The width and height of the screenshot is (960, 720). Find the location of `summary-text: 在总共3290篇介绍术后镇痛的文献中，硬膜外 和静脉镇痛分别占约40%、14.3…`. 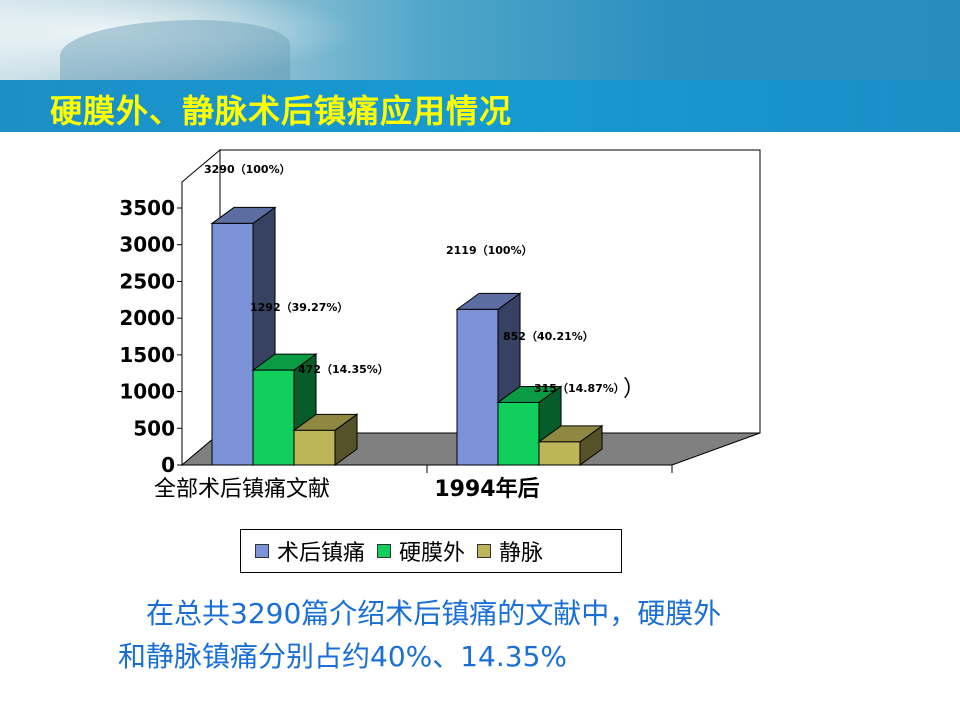

summary-text: 在总共3290篇介绍术后镇痛的文献中，硬膜外 和静脉镇痛分别占约40%、14.3… is located at coordinates (518, 635).